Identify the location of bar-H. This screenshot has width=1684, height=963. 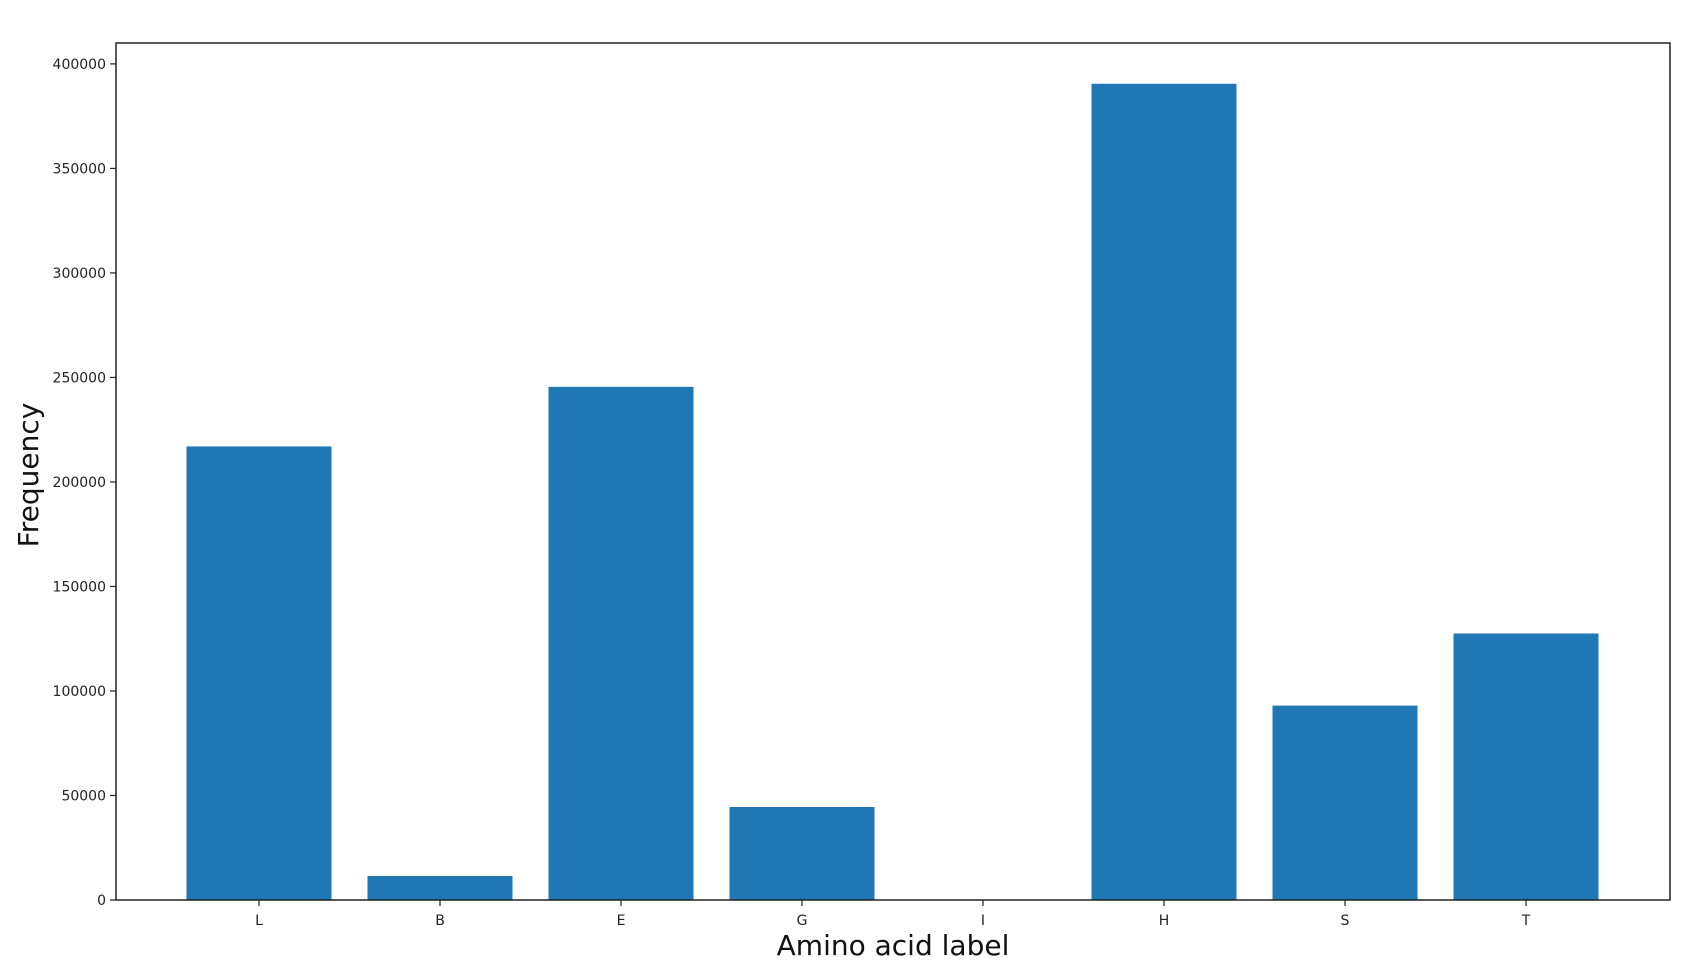
(1164, 491).